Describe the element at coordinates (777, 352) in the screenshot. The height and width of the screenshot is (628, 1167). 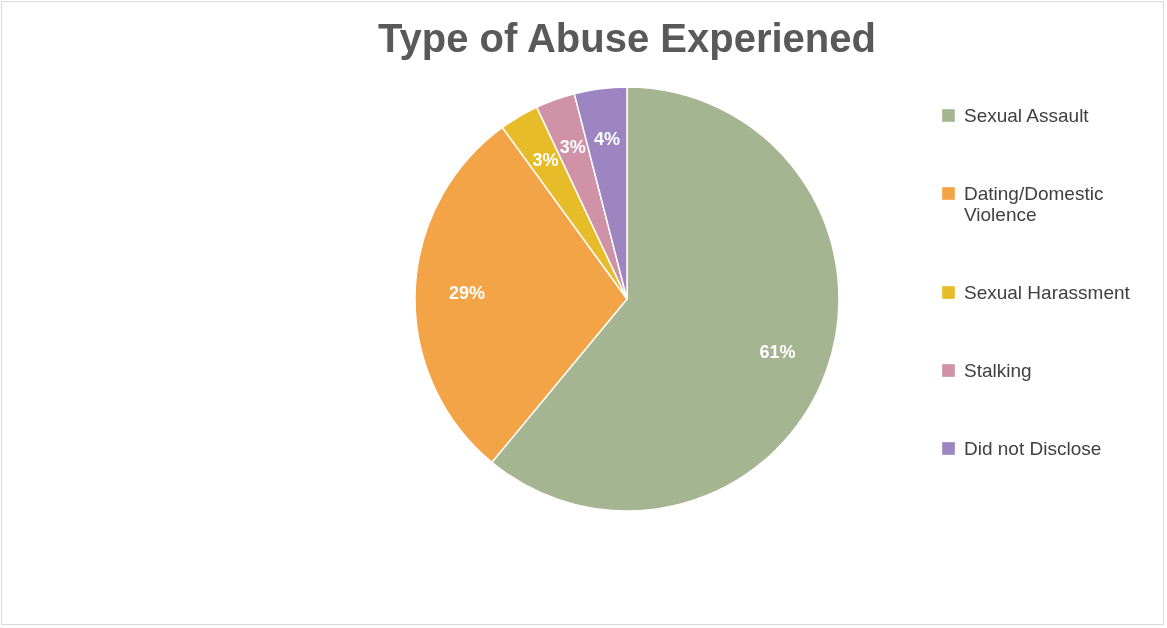
I see `data-label: 61%` at that location.